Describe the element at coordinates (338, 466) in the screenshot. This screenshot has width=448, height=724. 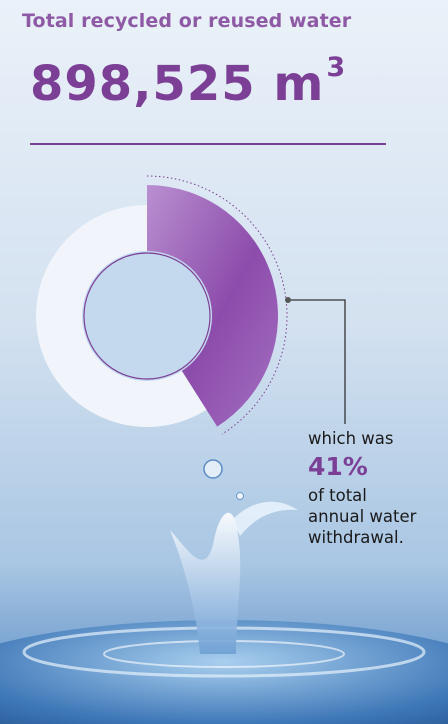
I see `callout-percent: 41%` at that location.